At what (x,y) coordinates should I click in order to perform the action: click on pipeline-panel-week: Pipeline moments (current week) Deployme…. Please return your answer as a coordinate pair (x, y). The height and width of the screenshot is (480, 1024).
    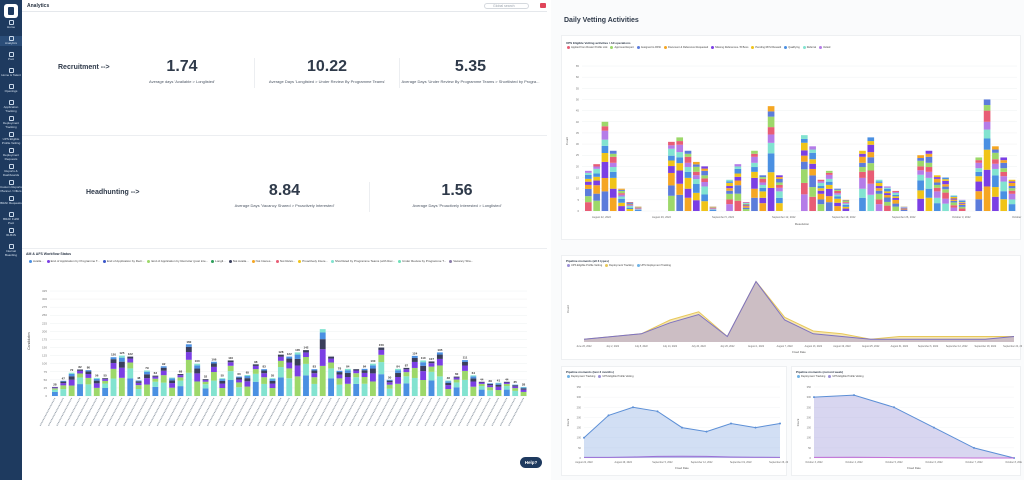
    Looking at the image, I should click on (906, 421).